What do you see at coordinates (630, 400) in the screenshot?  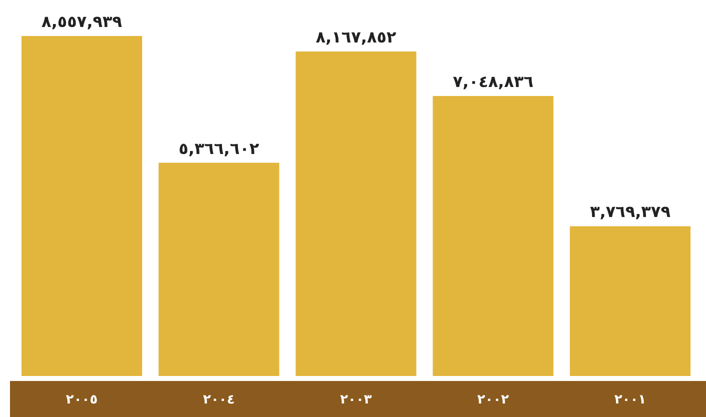 I see `x-tick-label: ٢٠٠١` at bounding box center [630, 400].